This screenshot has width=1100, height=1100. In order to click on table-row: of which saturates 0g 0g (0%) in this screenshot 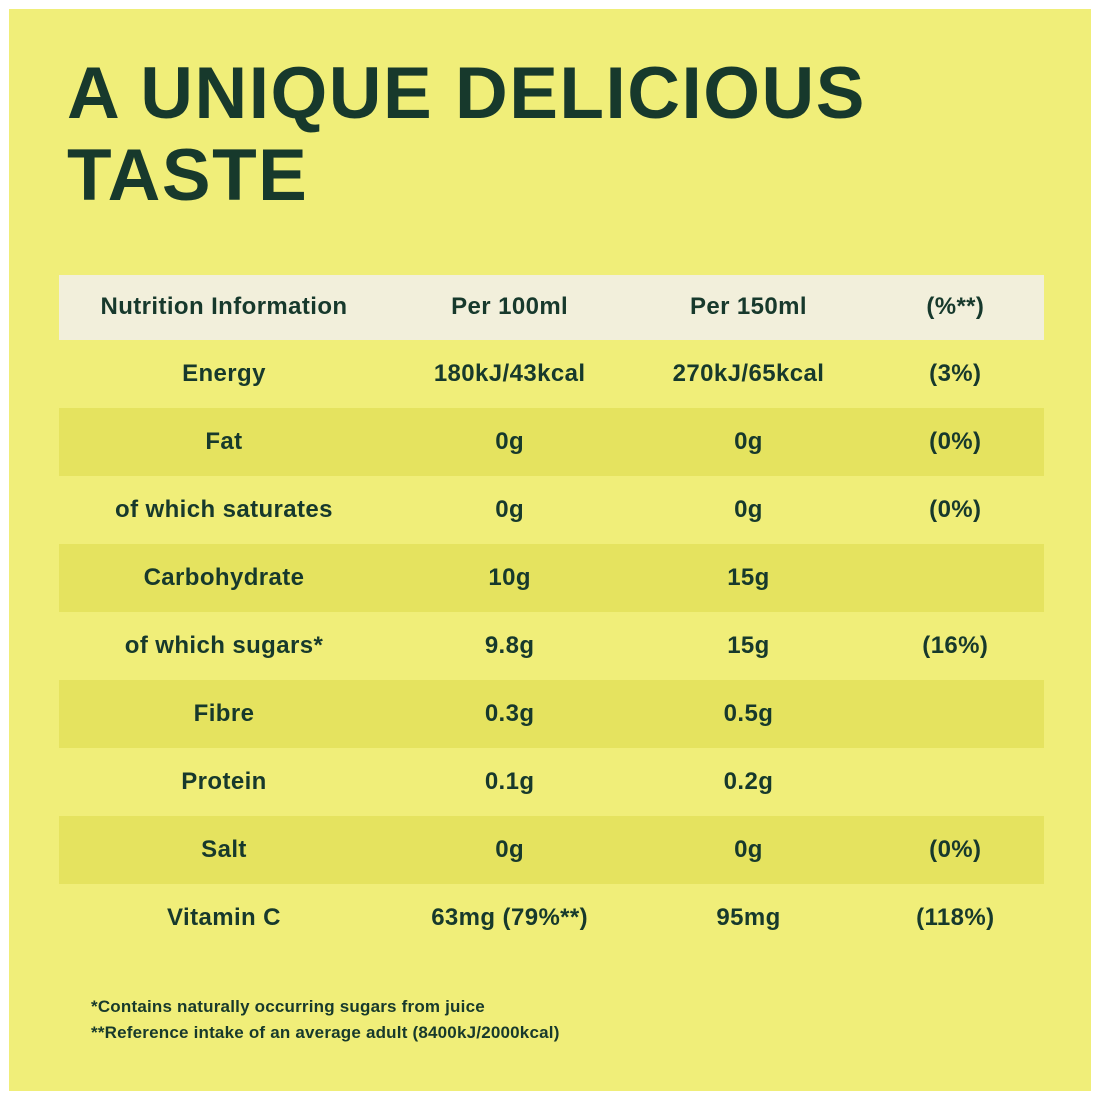, I will do `click(551, 510)`.